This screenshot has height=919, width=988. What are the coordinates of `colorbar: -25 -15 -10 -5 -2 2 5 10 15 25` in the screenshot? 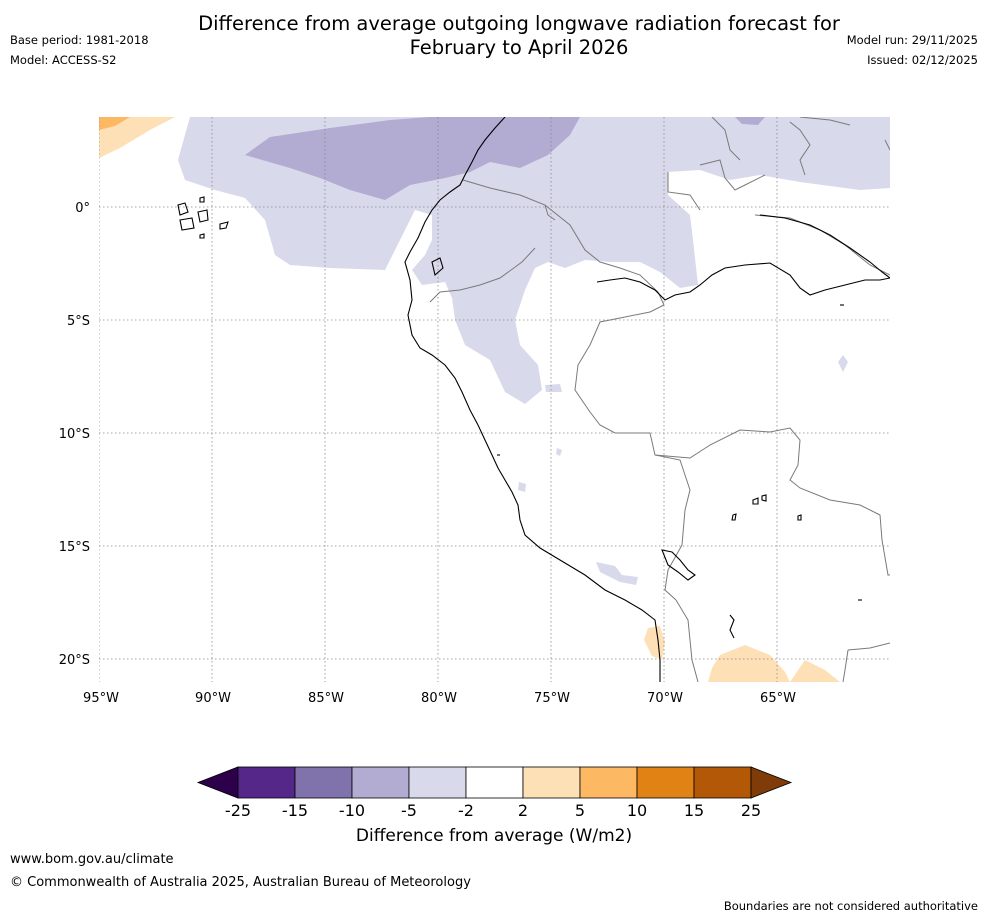 It's located at (494, 793).